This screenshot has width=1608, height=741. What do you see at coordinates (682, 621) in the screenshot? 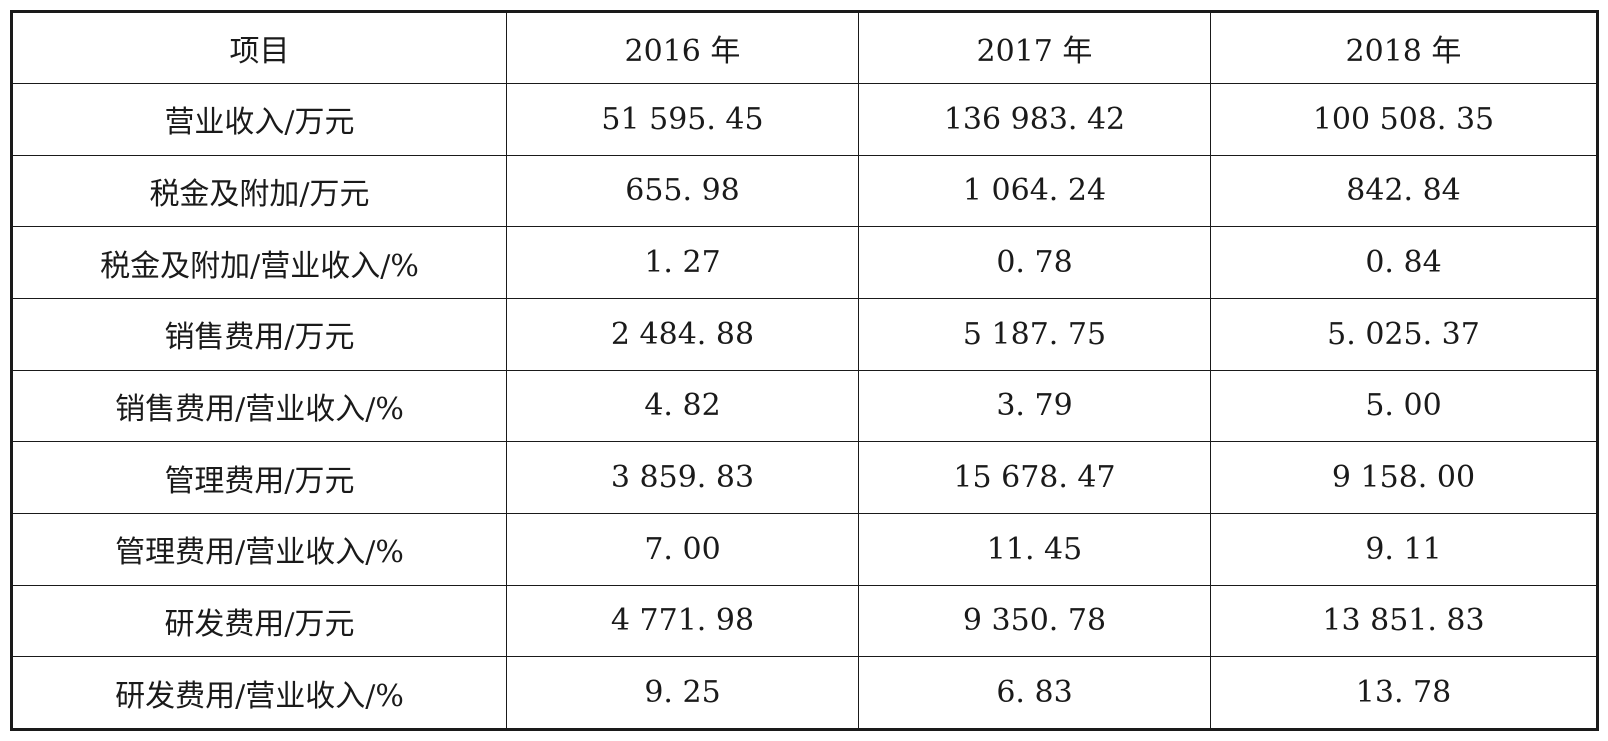
I see `cell-2016: 4 771. 98` at bounding box center [682, 621].